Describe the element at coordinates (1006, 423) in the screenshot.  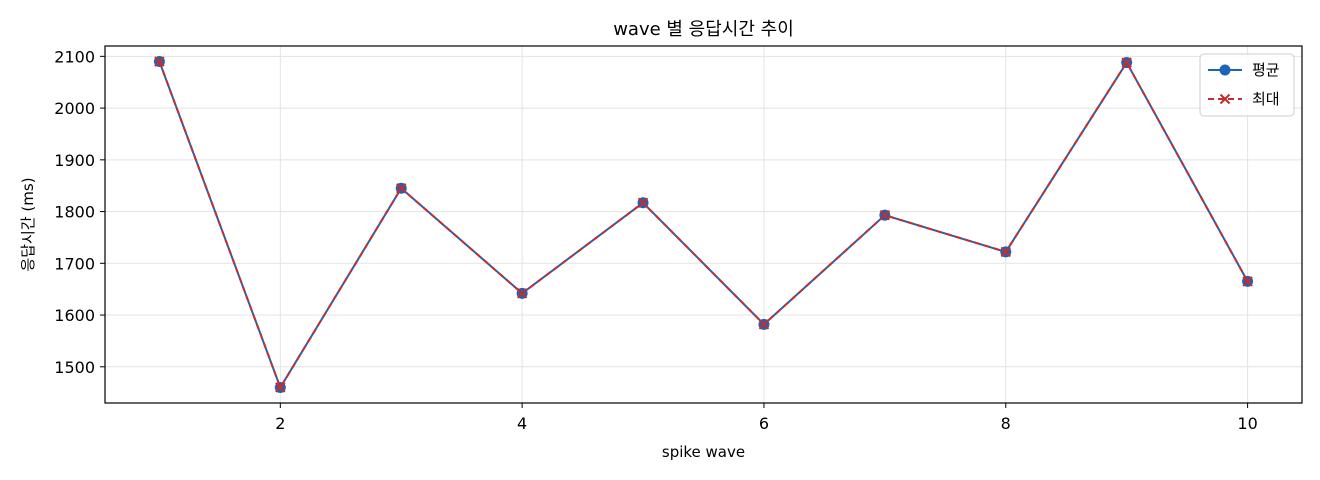
I see `x-tick-label: 8` at that location.